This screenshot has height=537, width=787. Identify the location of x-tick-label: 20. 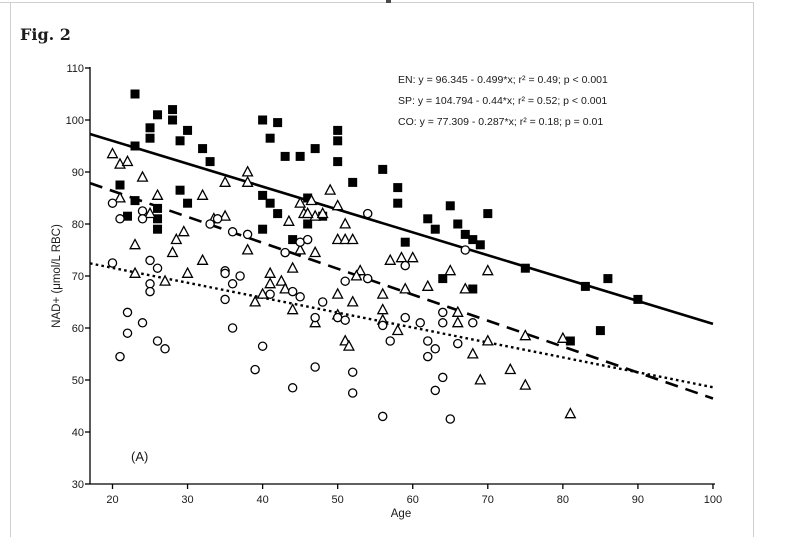
(112, 500).